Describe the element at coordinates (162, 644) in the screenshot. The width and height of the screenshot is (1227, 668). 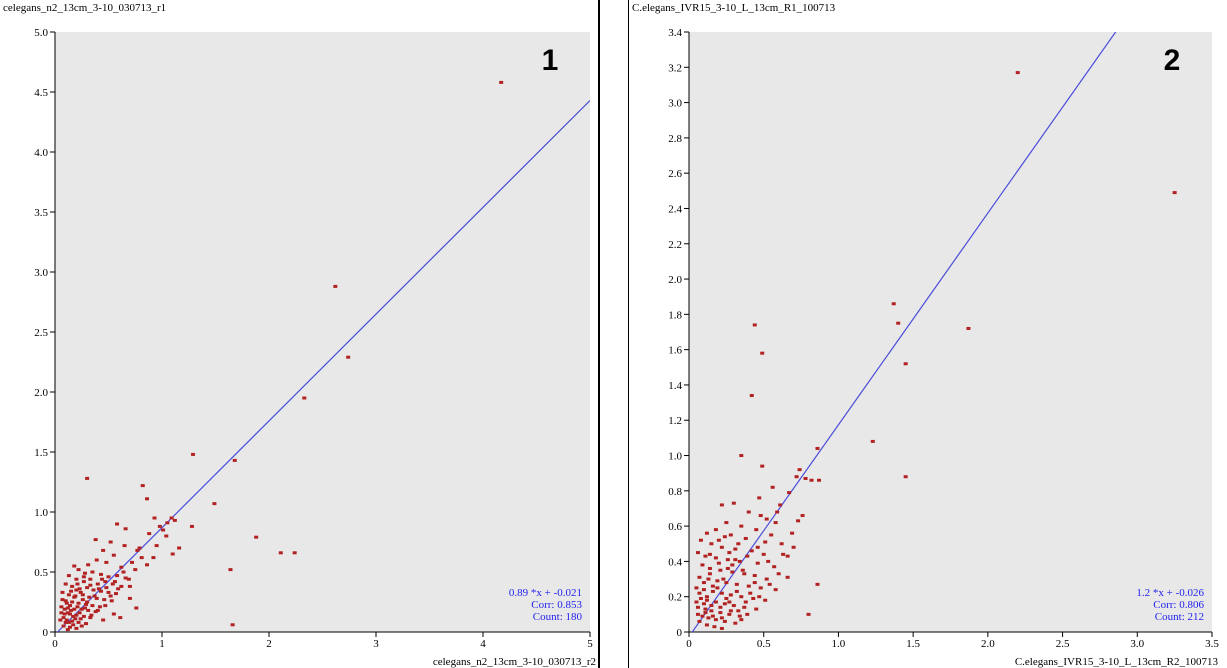
I see `x-tick-label: 1` at that location.